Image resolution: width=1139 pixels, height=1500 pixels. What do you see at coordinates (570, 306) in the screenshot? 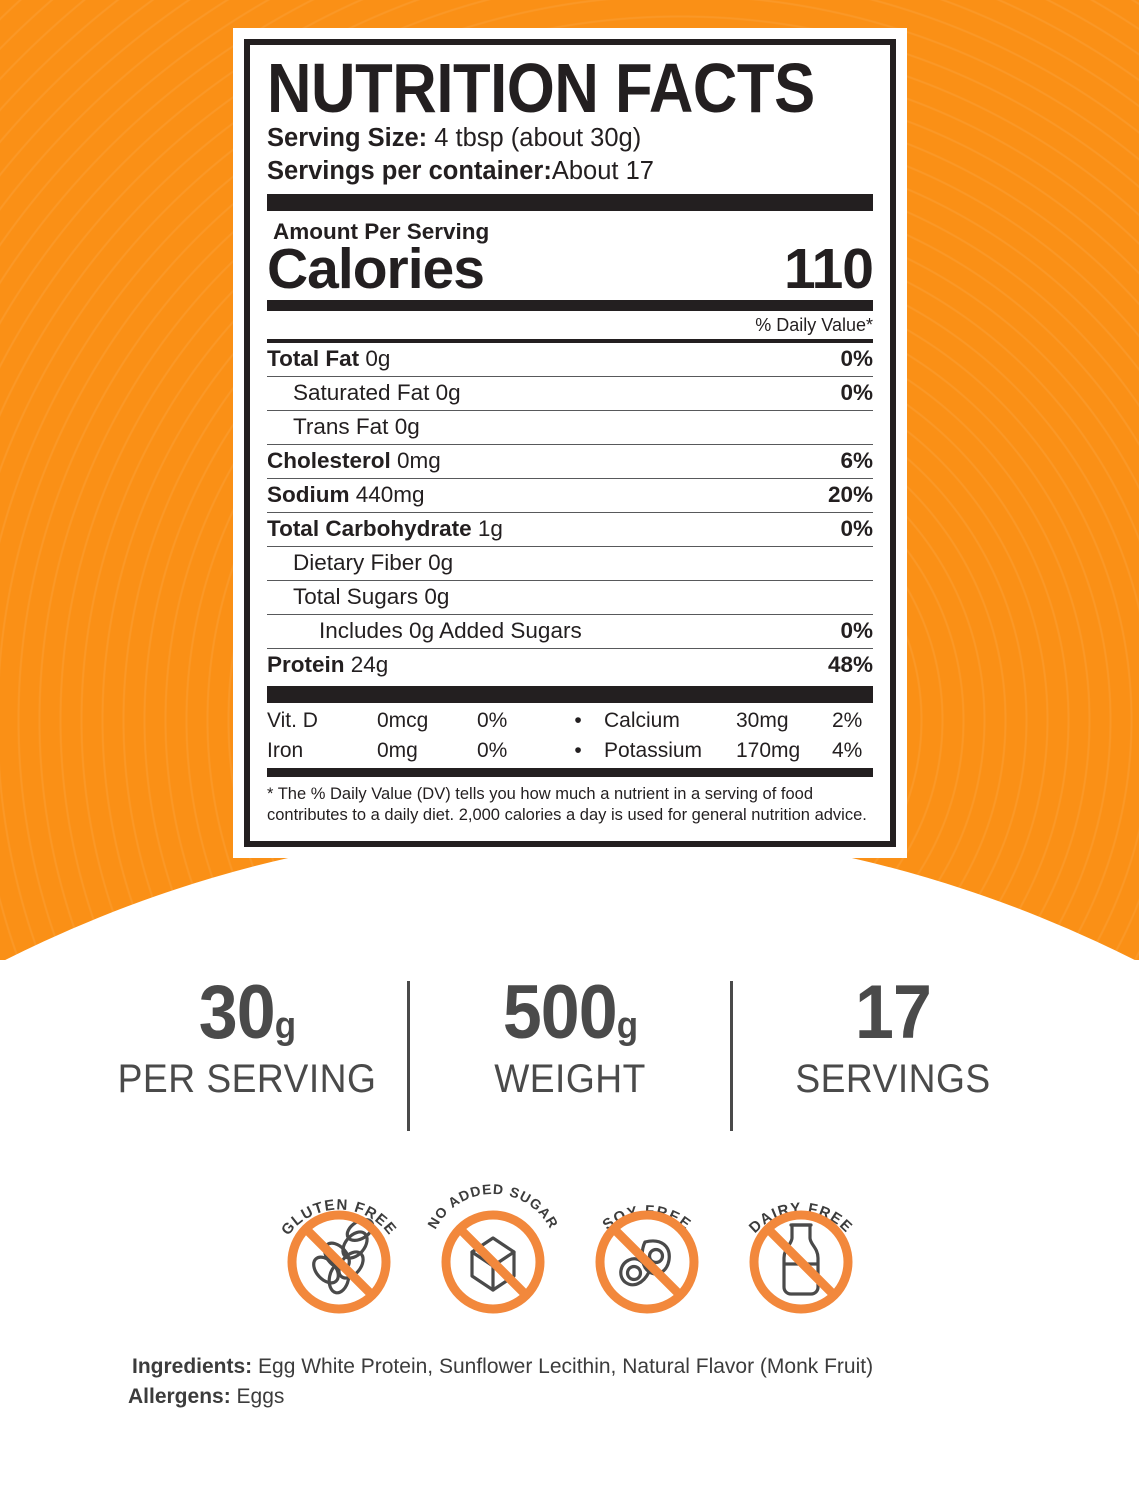
I see `divider-bar-medium` at bounding box center [570, 306].